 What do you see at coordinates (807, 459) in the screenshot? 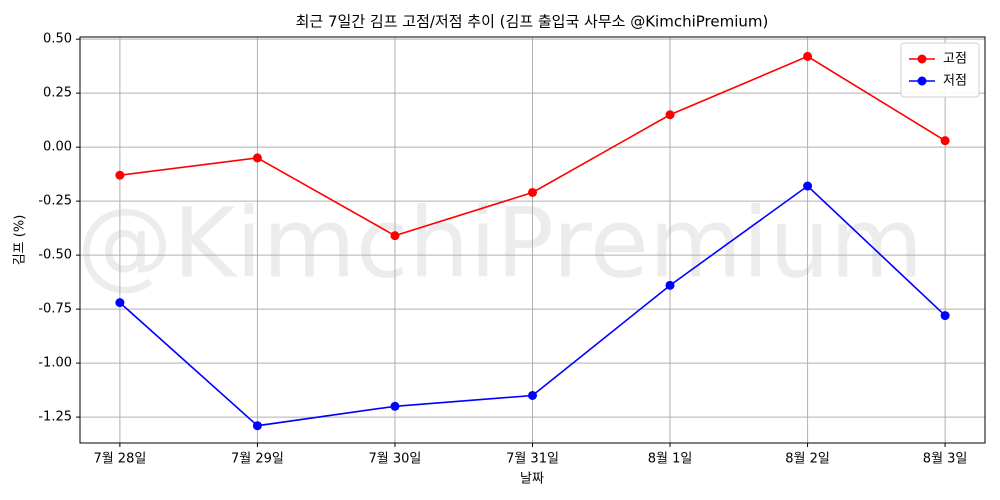
I see `x-tick-label: 8월 2일` at bounding box center [807, 459].